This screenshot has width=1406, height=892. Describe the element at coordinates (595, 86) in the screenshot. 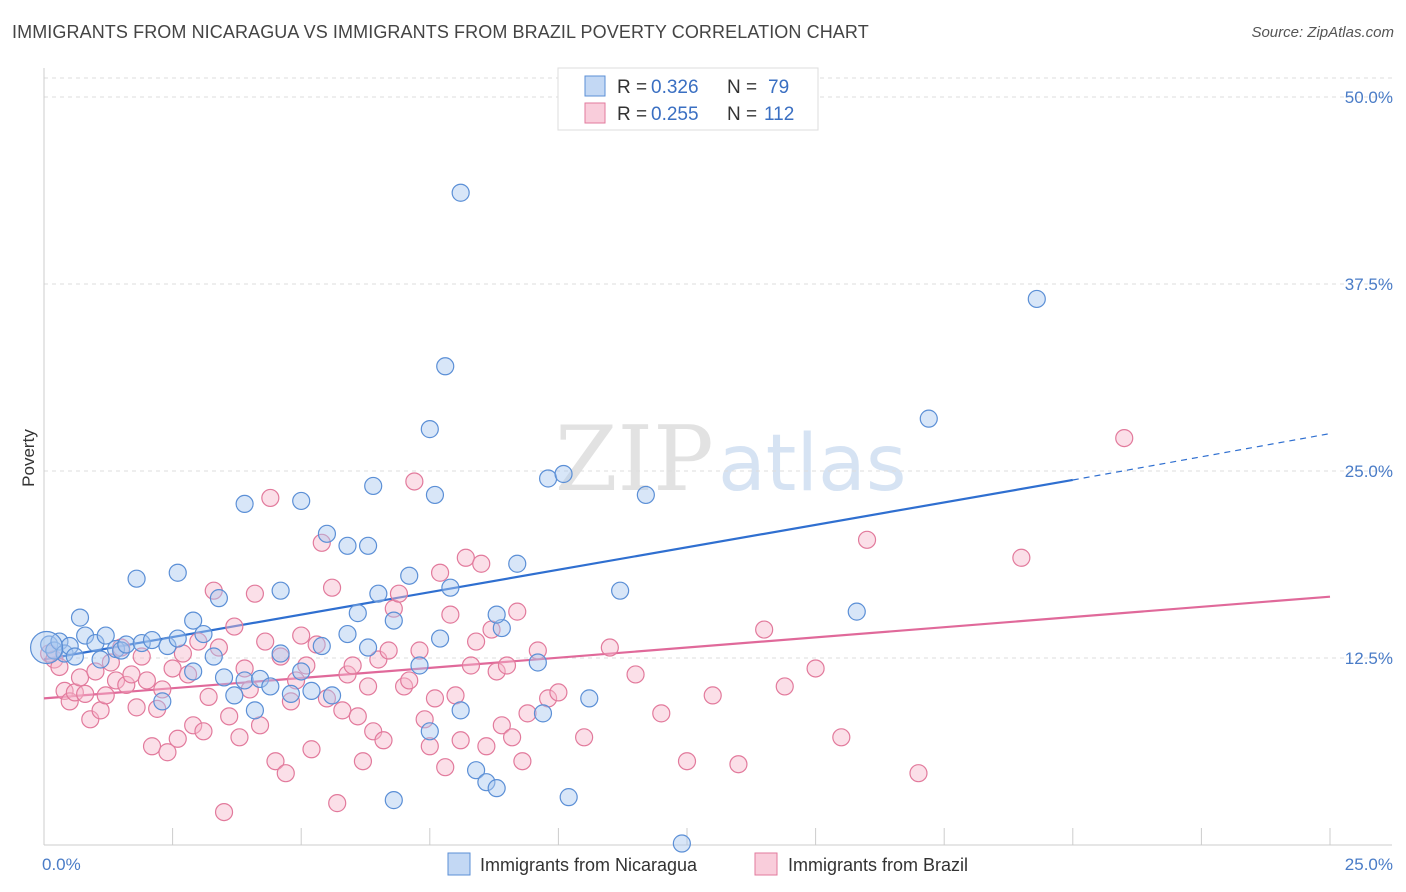

I see `legend-swatch-nicaragua` at that location.